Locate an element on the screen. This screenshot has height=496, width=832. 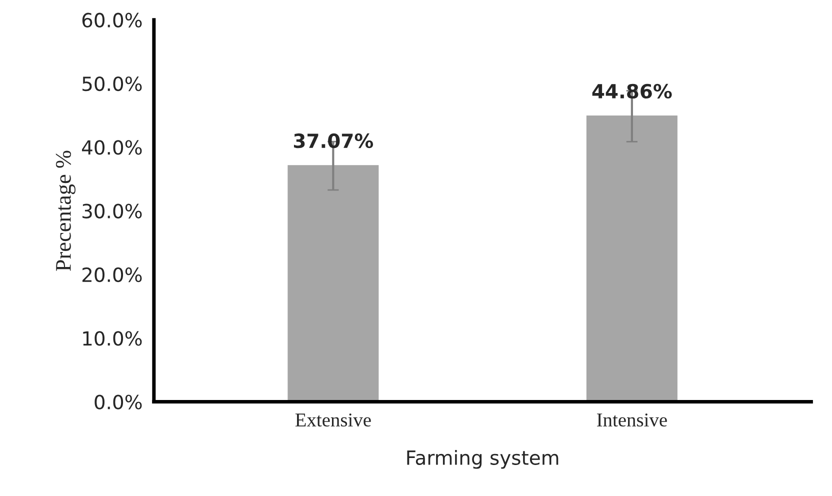
y-tick-label: 20.0% is located at coordinates (112, 274).